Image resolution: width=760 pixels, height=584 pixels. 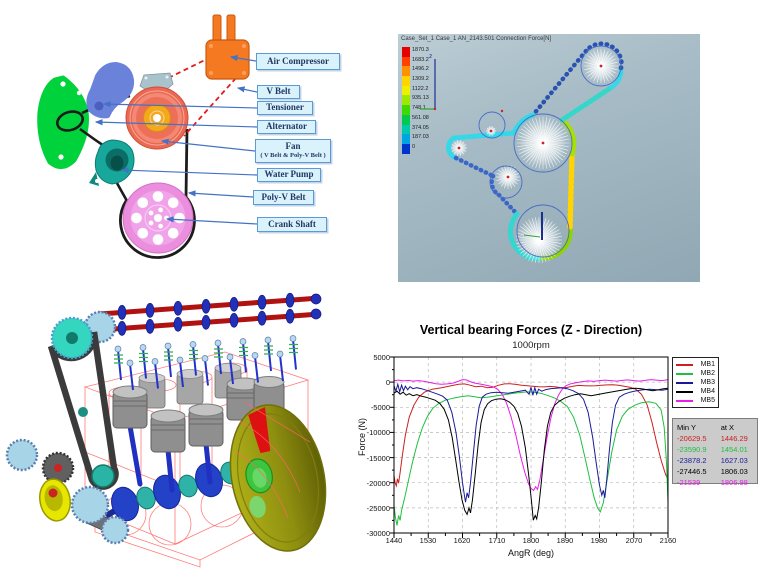 What do you see at coordinates (83, 400) in the screenshot?
I see `timing-drive` at bounding box center [83, 400].